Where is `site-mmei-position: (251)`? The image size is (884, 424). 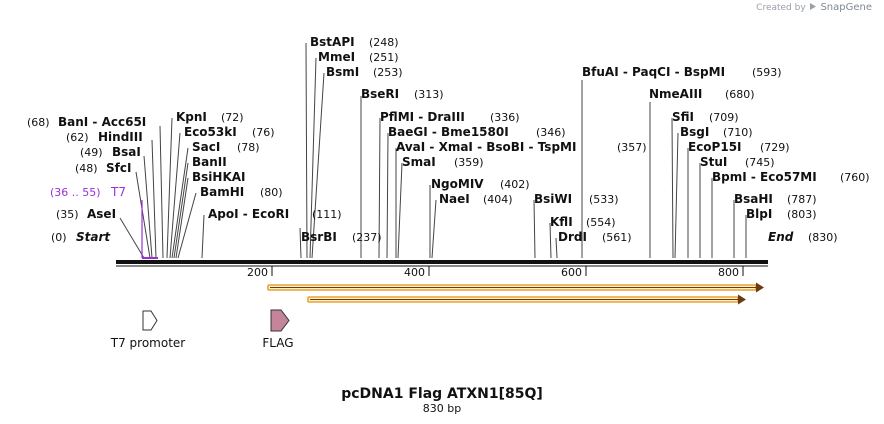
site-mmei-position: (251) is located at coordinates (384, 57).